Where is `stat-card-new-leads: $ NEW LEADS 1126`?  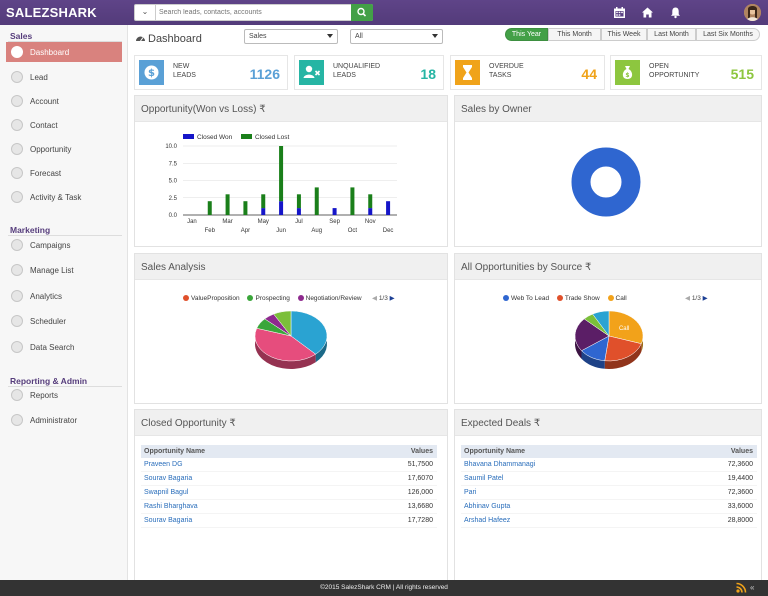
stat-card-new-leads: $ NEW LEADS 1126 is located at coordinates (211, 72).